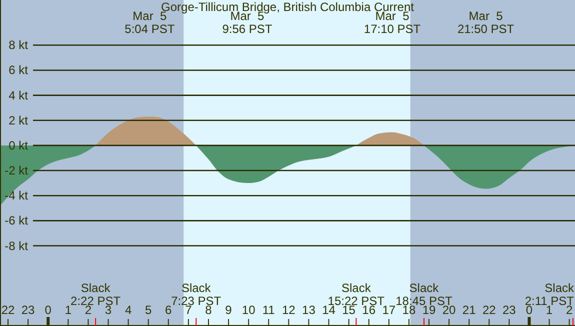 The height and width of the screenshot is (326, 575). I want to click on y-tick-label: 4 kt, so click(18, 95).